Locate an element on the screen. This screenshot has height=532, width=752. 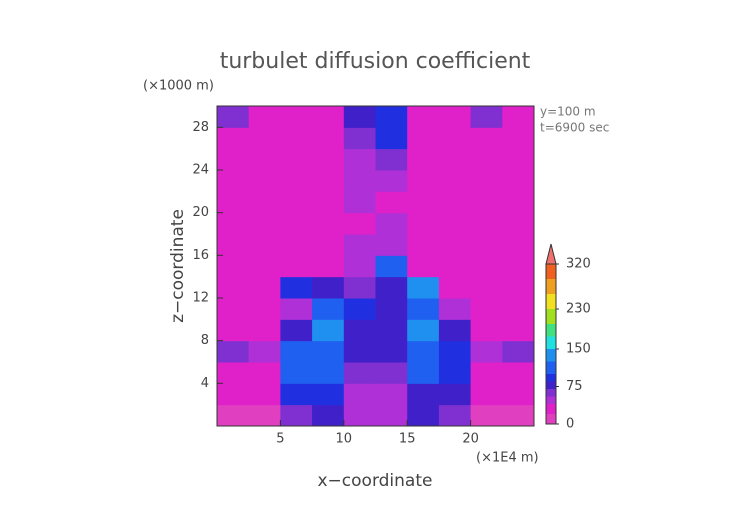
x-tick-label: 20 is located at coordinates (470, 439).